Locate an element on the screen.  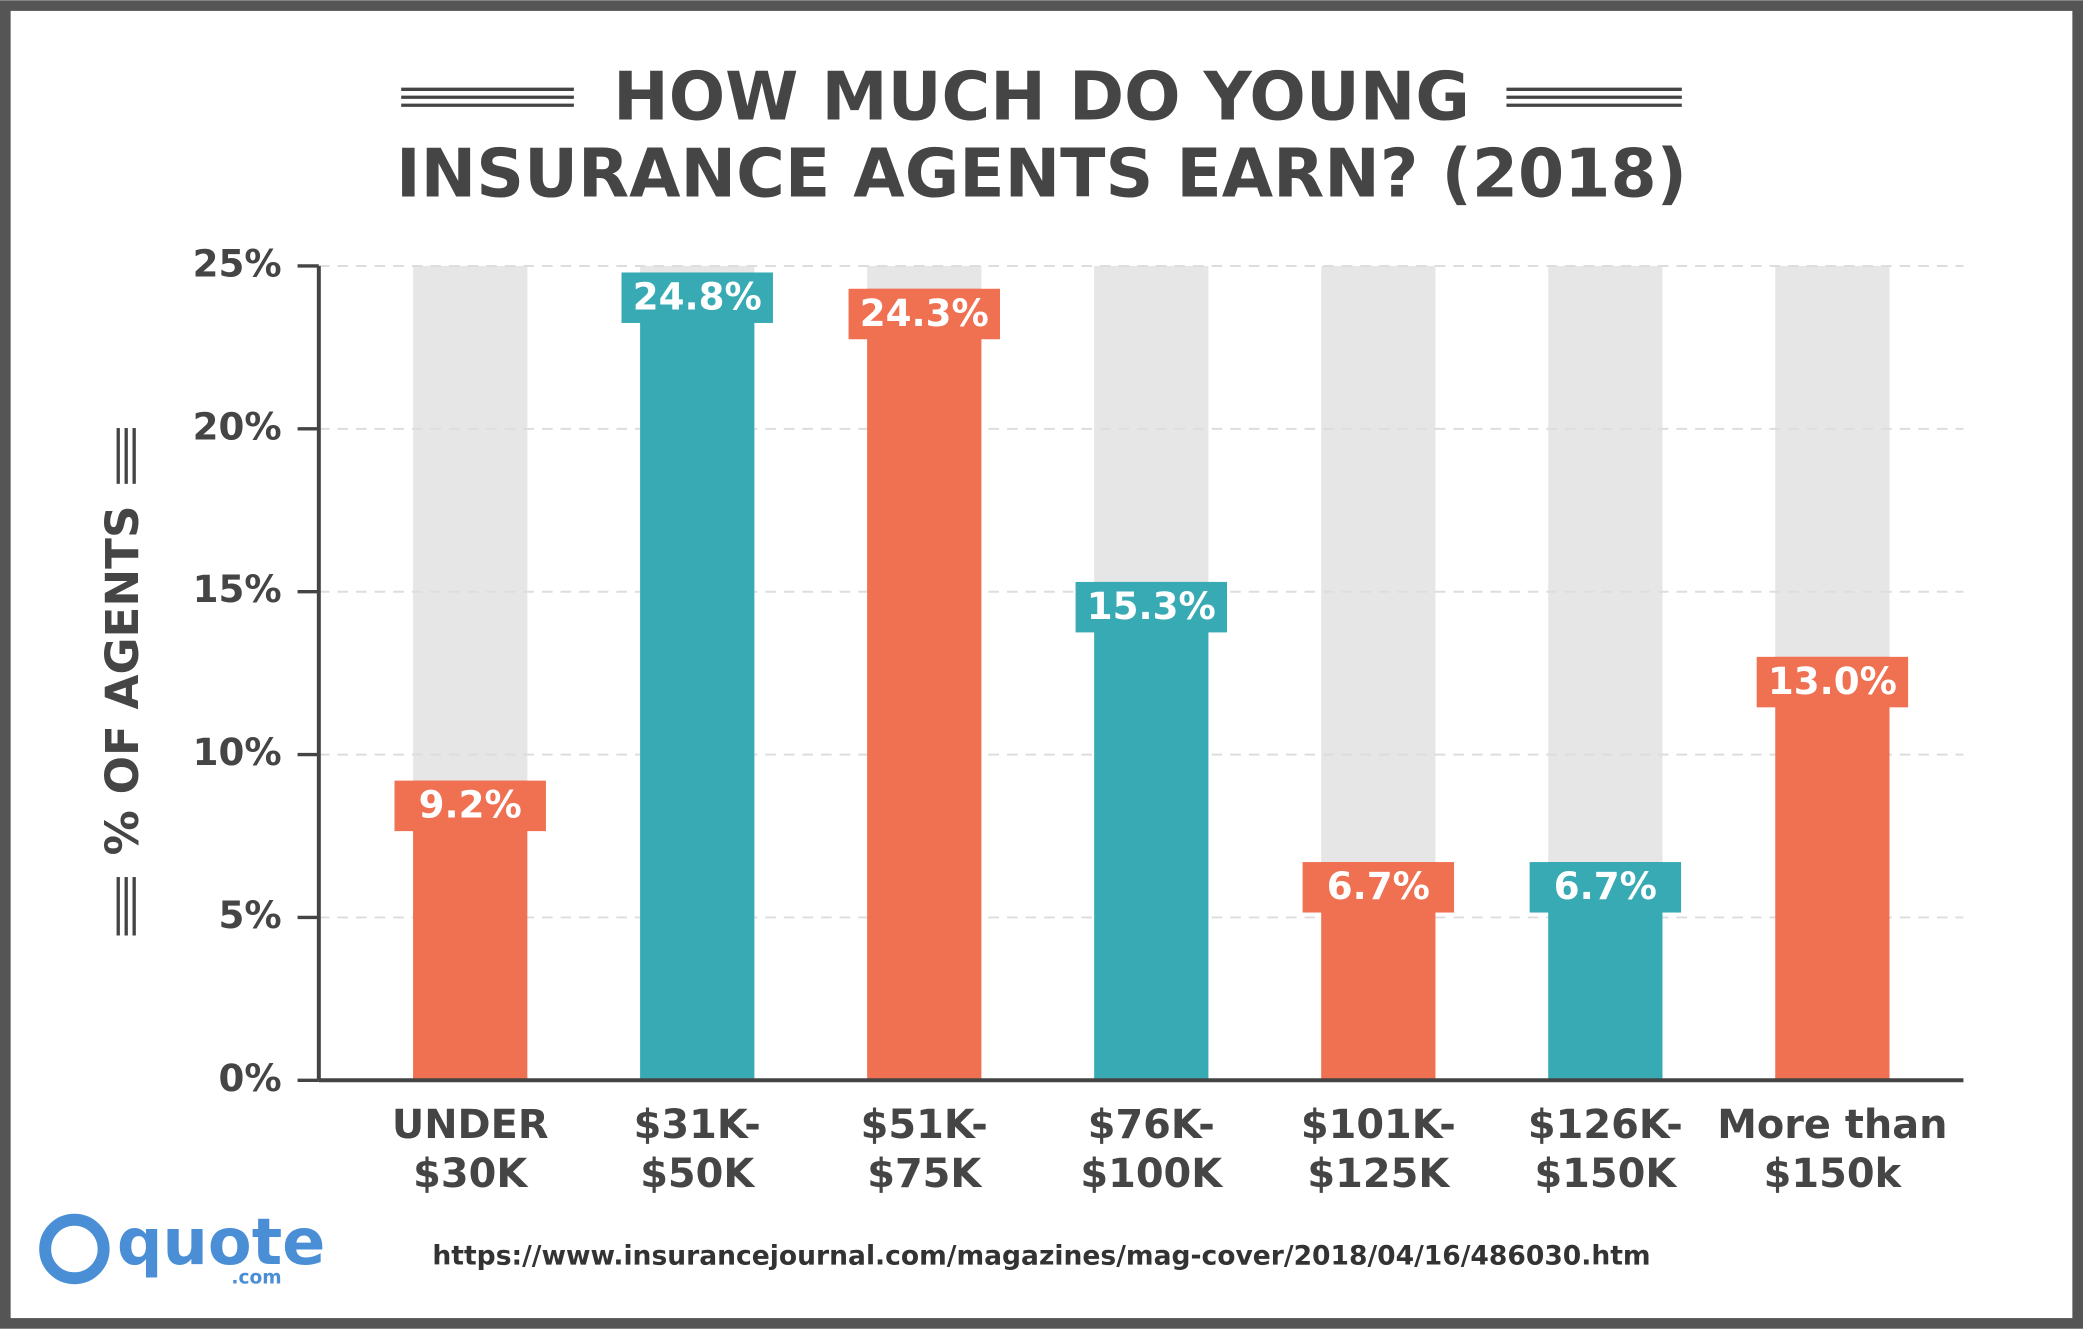
value-label: 9.2% is located at coordinates (470, 805).